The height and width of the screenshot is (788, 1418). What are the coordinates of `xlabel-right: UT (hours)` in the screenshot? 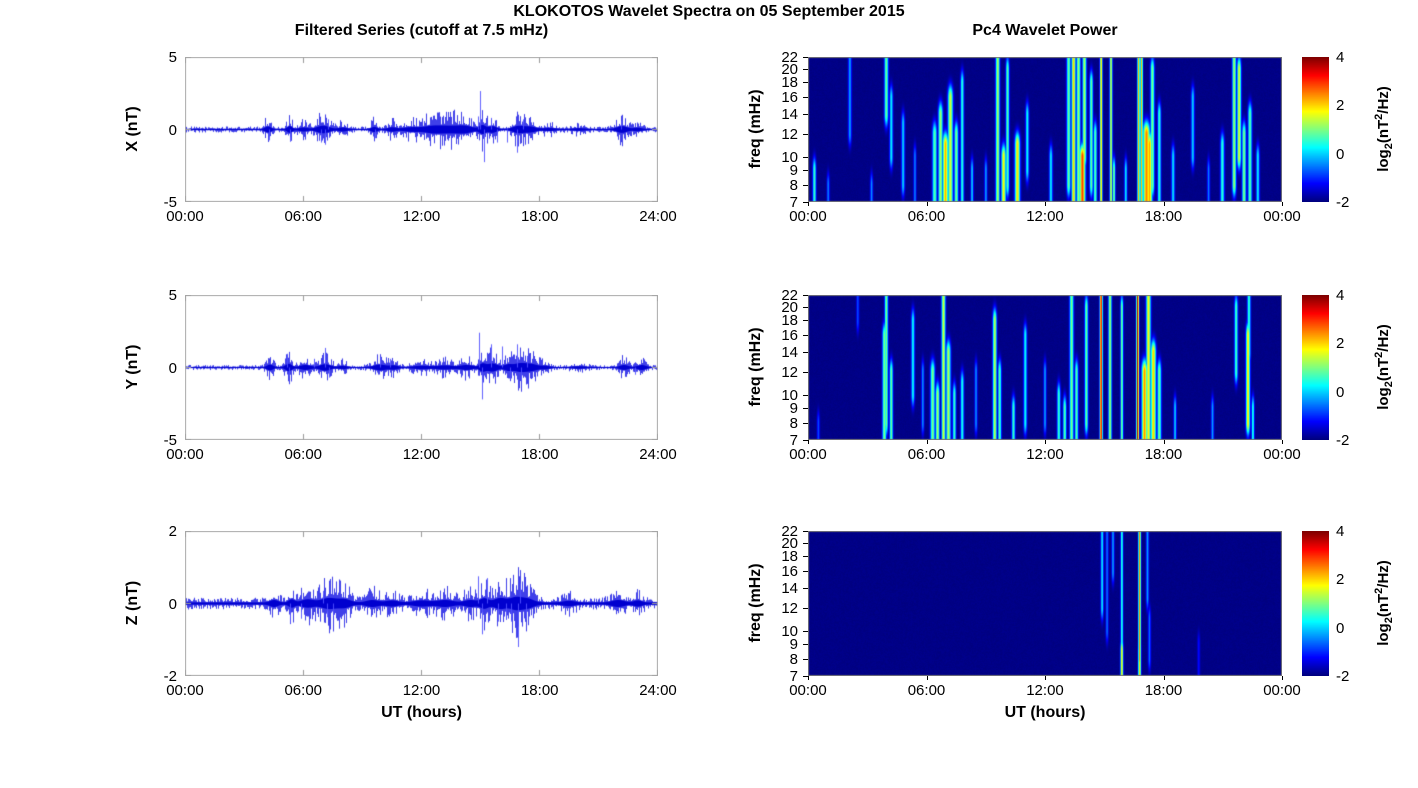 It's located at (1045, 712).